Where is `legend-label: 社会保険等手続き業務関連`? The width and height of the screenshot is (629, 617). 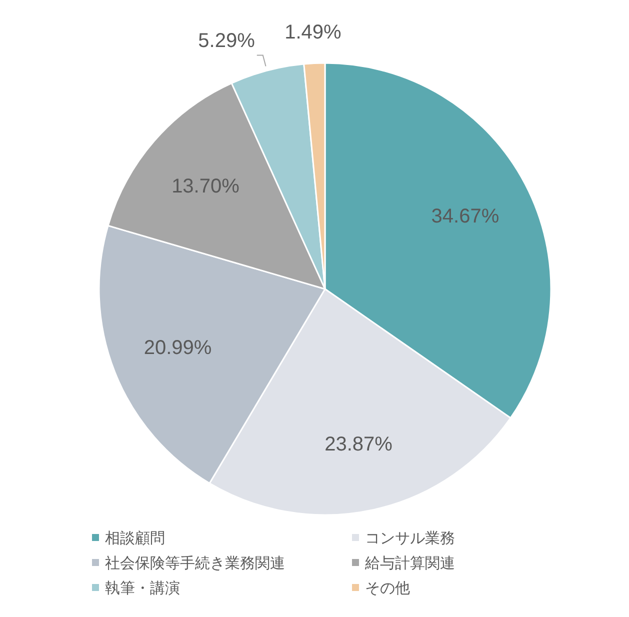
legend-label: 社会保険等手続き業務関連 is located at coordinates (195, 563).